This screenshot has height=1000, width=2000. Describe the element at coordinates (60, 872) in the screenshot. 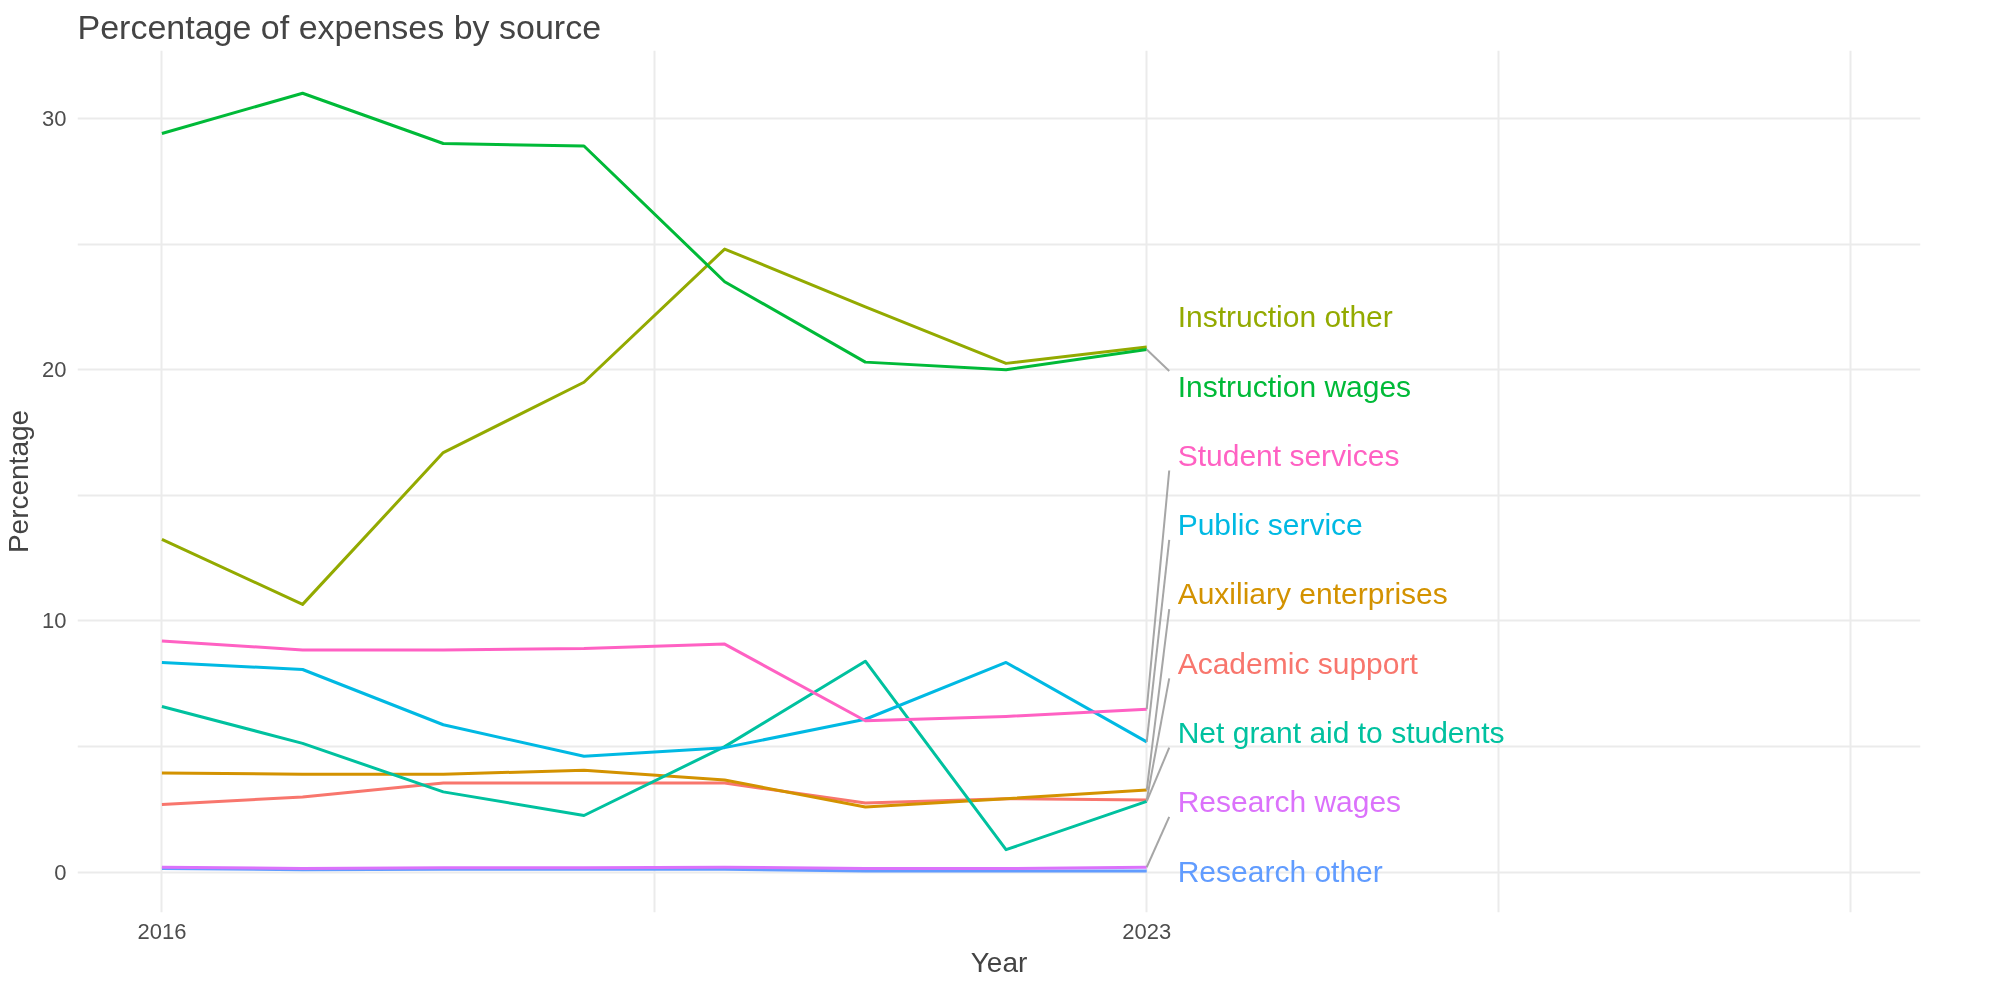

I see `y-tick-label: 0` at that location.